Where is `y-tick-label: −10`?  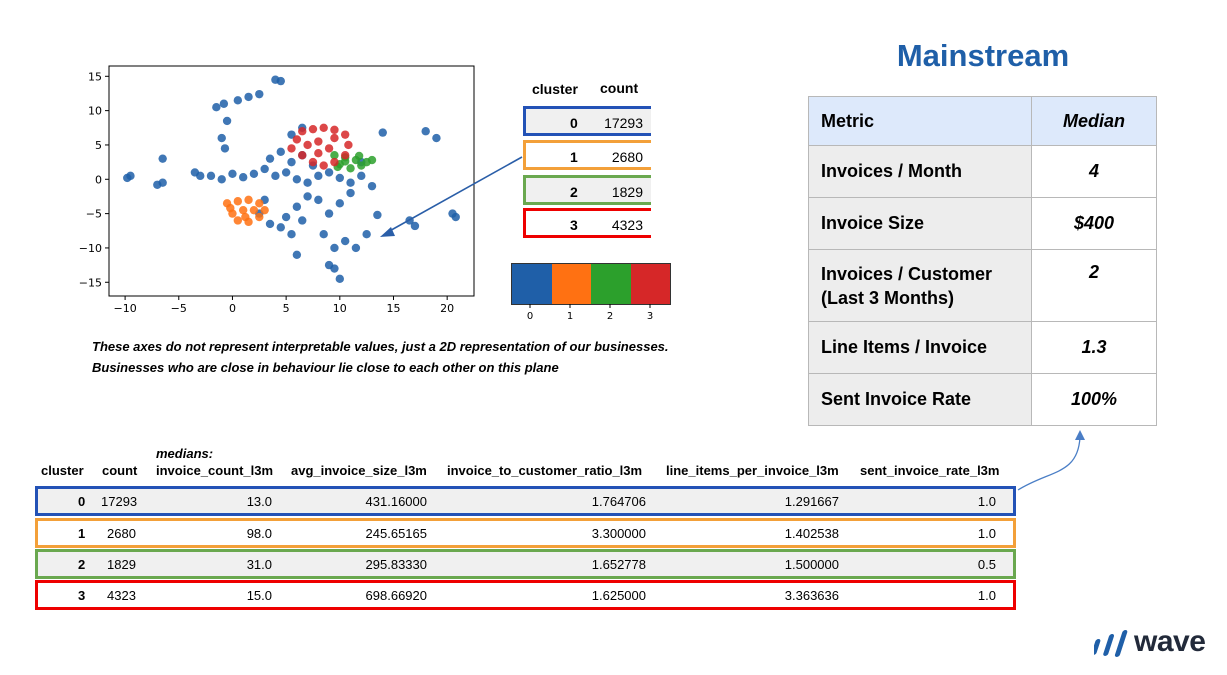 y-tick-label: −10 is located at coordinates (90, 248).